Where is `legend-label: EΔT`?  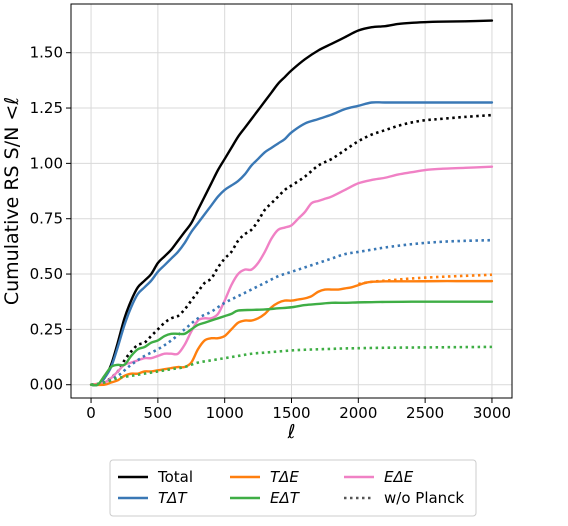 legend-label: EΔT is located at coordinates (285, 498).